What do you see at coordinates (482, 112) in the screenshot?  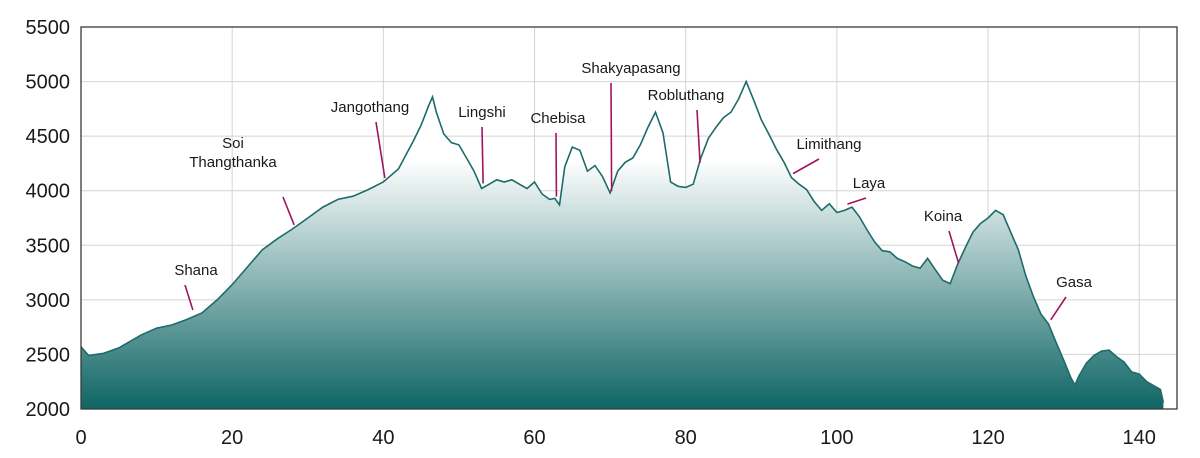 I see `waypoint-label: Lingshi` at bounding box center [482, 112].